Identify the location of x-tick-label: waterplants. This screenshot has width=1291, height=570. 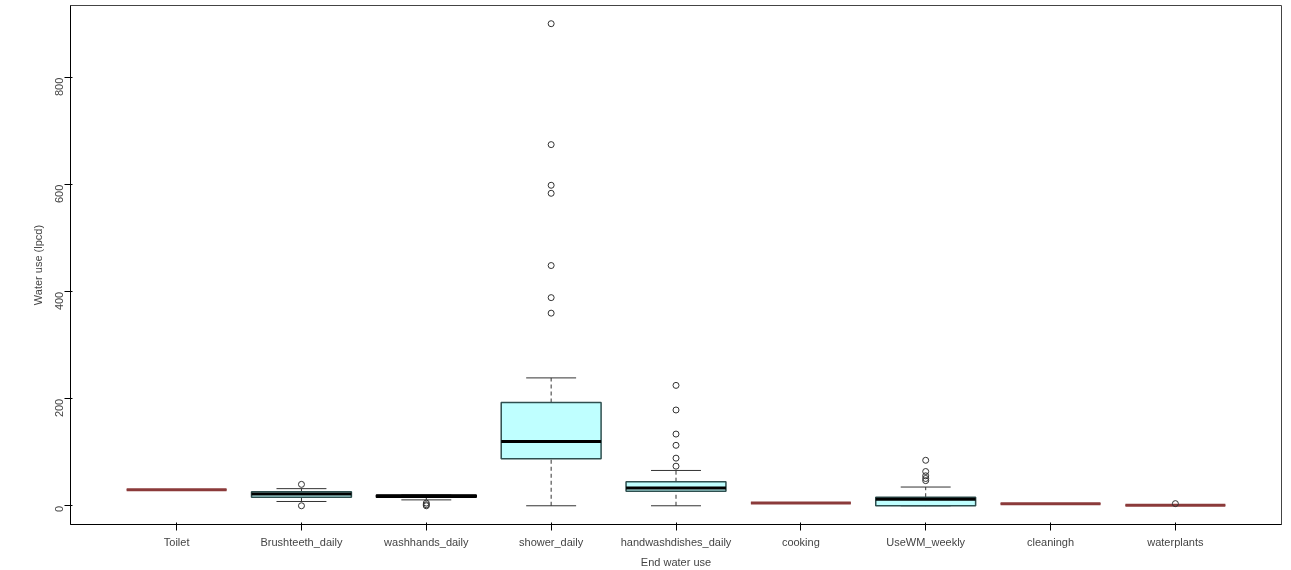
(1175, 541).